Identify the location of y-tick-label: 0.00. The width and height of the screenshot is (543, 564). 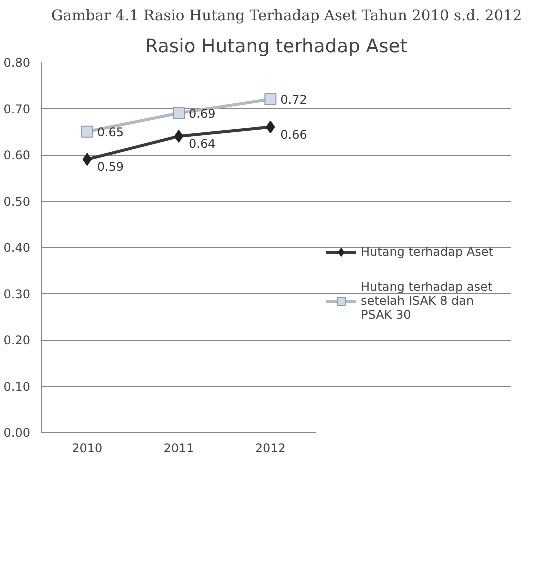
(17, 433).